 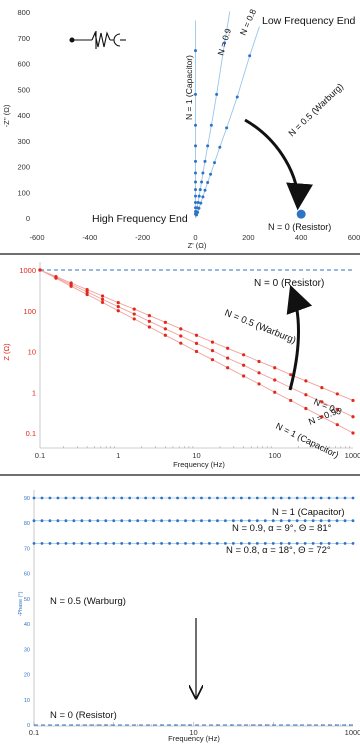 I want to click on warburg-arrow, so click(x=279, y=164).